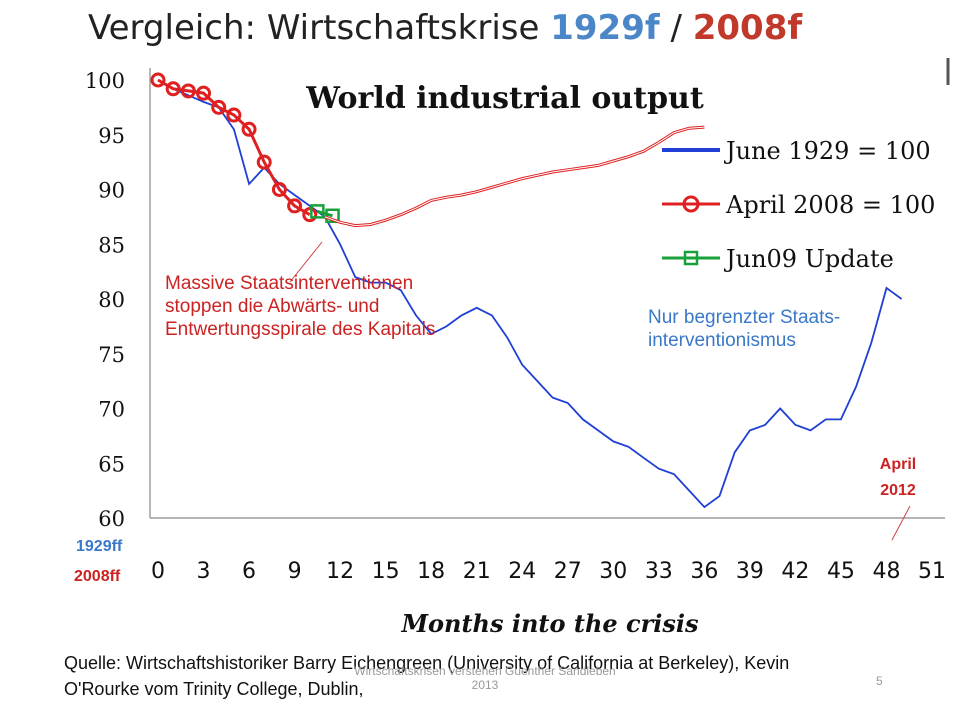  Describe the element at coordinates (886, 571) in the screenshot. I see `x-tick-label: 48` at that location.